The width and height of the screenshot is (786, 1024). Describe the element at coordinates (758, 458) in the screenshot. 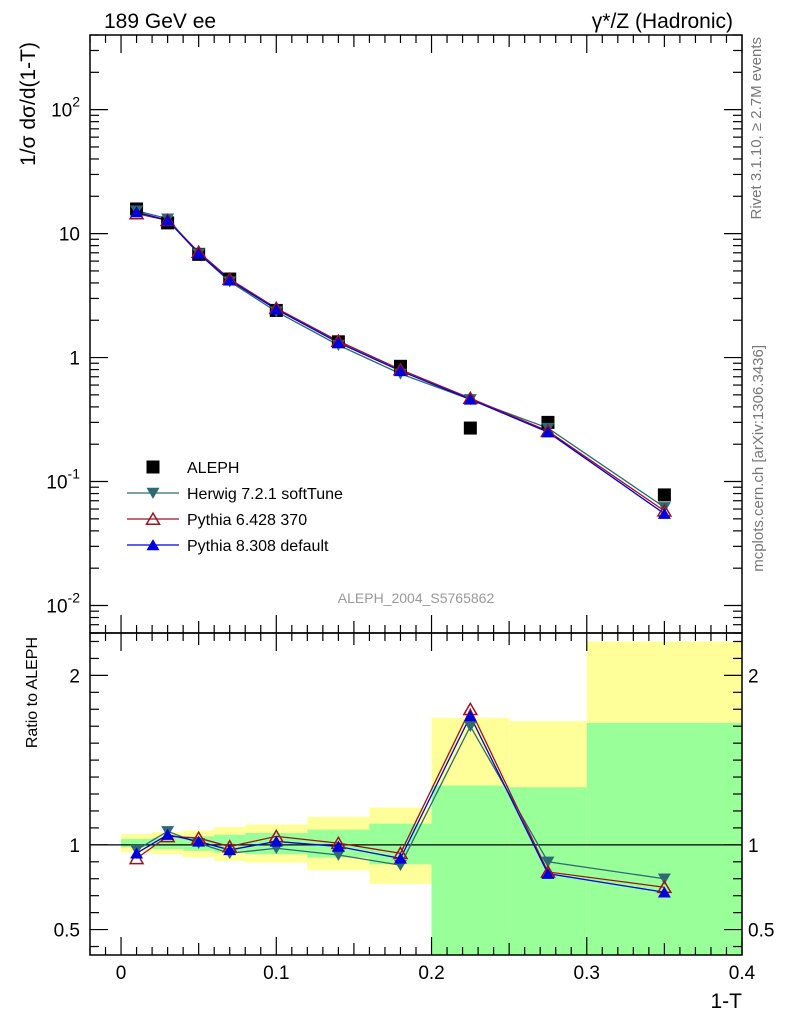

I see `mcplots-reference-label: mcplots.cern.ch [arXiv:1306.3436]` at that location.